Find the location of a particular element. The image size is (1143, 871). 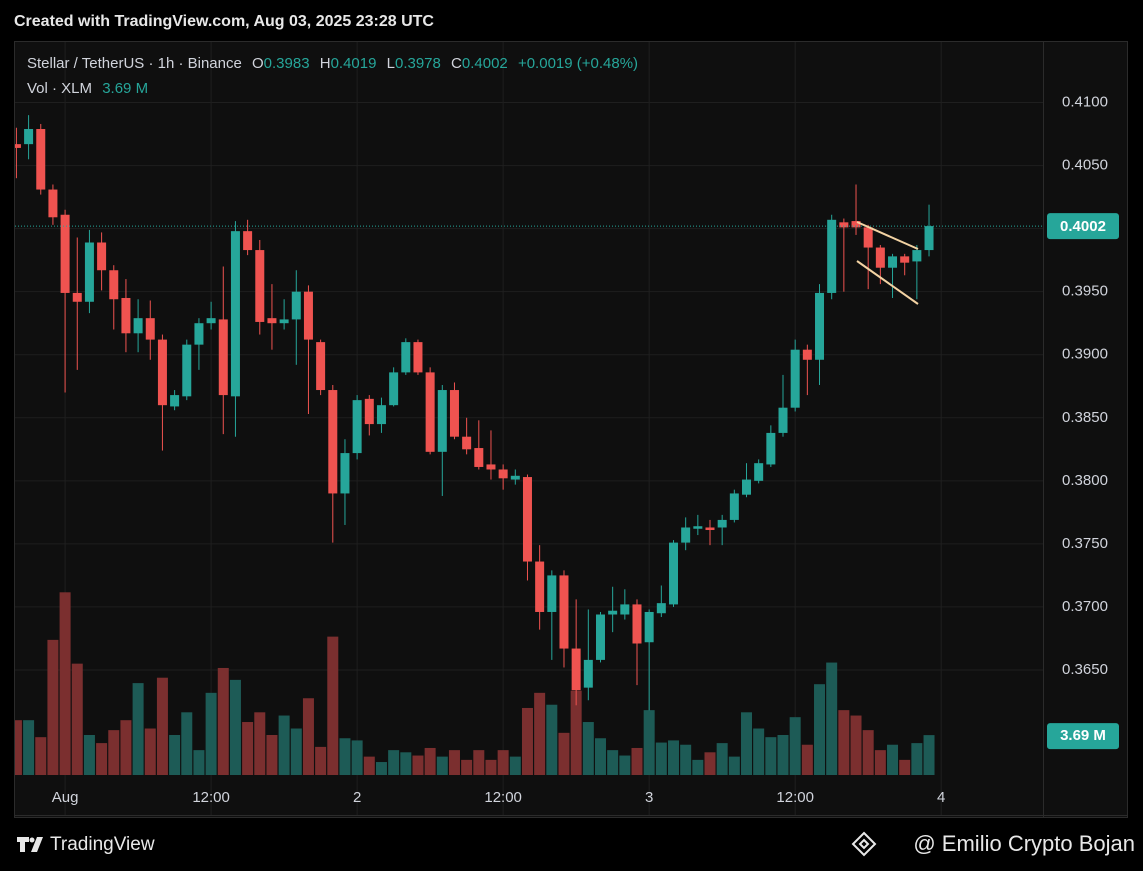

volume-value: 3.69 M is located at coordinates (125, 88).